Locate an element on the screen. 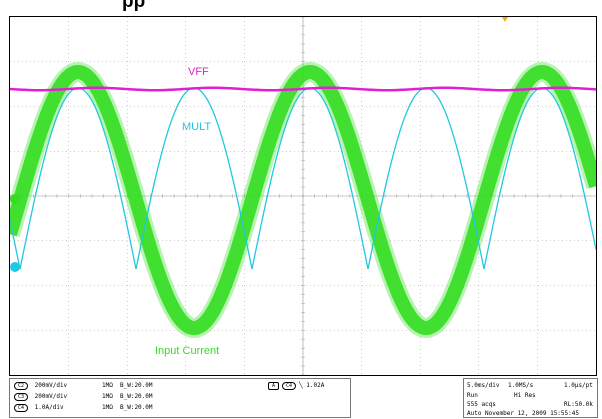 Image resolution: width=602 pixels, height=419 pixels. trigger-slope-icon: ╲ is located at coordinates (301, 385).